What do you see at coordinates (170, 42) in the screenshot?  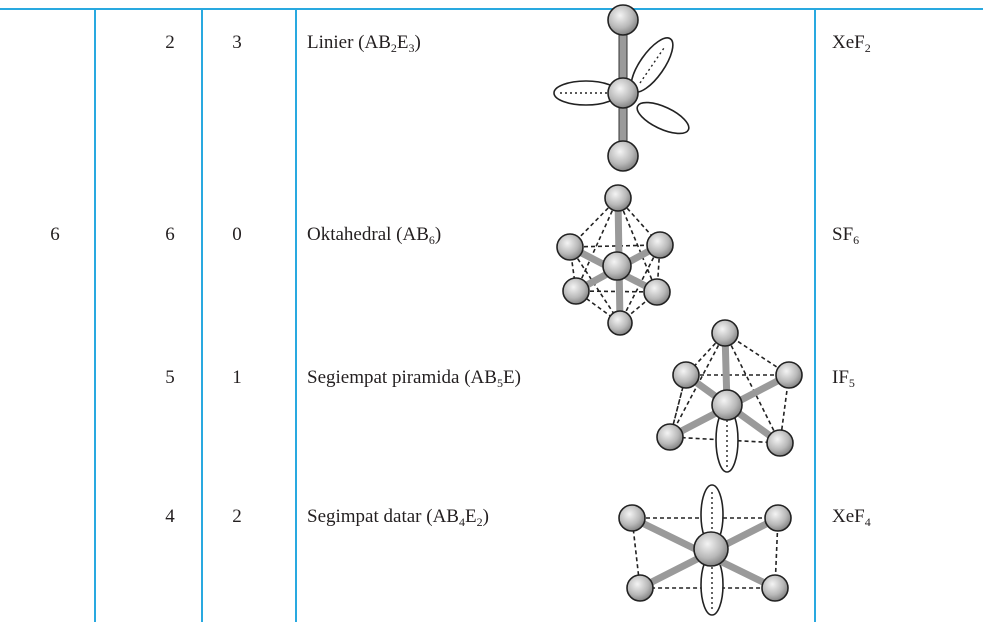 I see `bonding-pairs: 2` at bounding box center [170, 42].